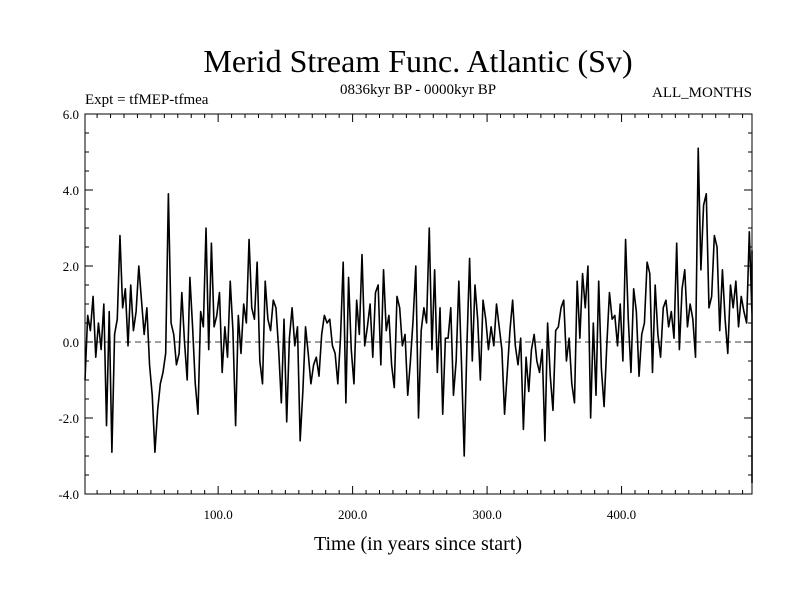  What do you see at coordinates (218, 514) in the screenshot?
I see `x-tick-label: 100.0` at bounding box center [218, 514].